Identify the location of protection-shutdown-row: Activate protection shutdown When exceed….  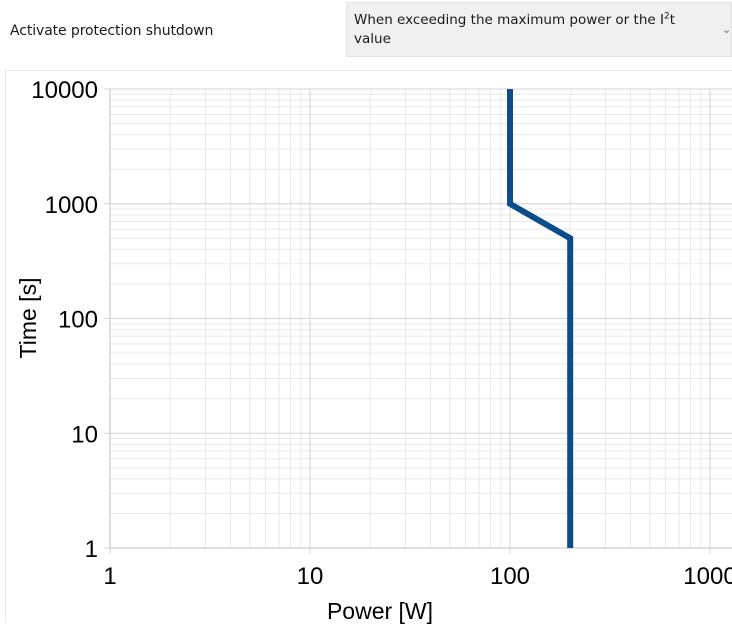
(366, 33).